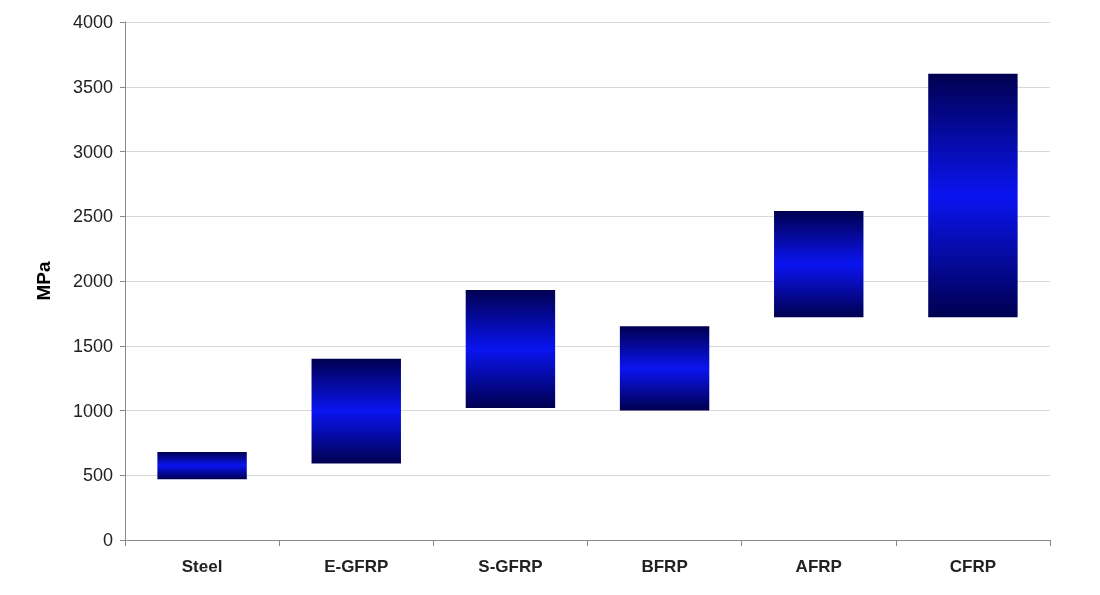 This screenshot has height=595, width=1100. What do you see at coordinates (92, 410) in the screenshot?
I see `y-tick-label: 1000` at bounding box center [92, 410].